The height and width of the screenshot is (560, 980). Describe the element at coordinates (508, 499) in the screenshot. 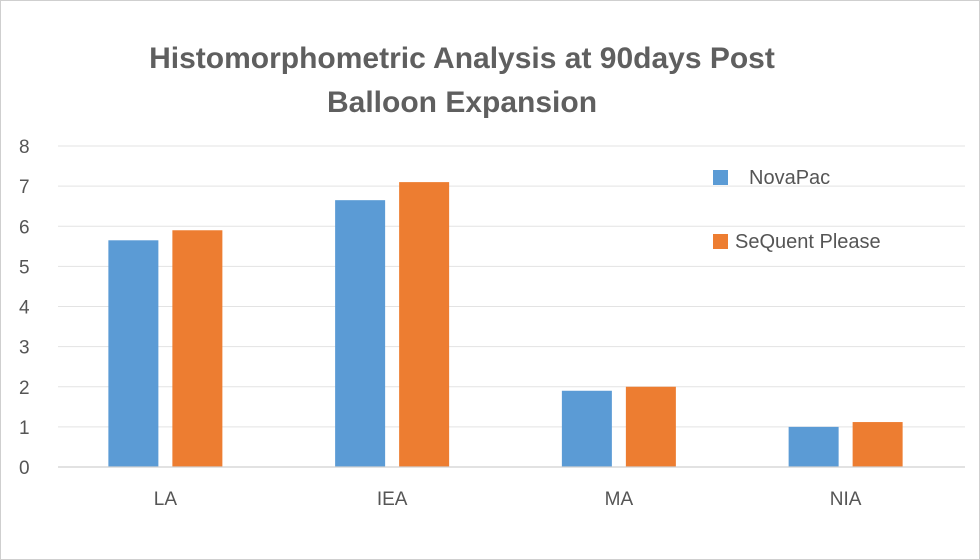

I see `x-axis-labels: LA IEA MA NIA` at that location.